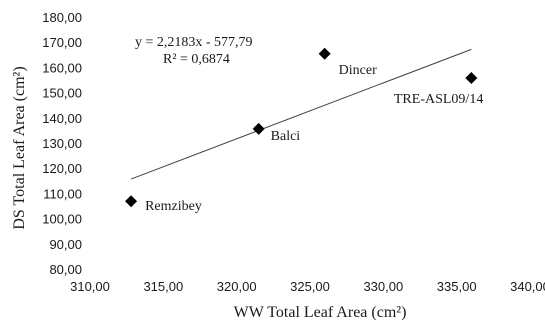 The width and height of the screenshot is (545, 324). What do you see at coordinates (62, 42) in the screenshot?
I see `y-tick-label: 170,00` at bounding box center [62, 42].